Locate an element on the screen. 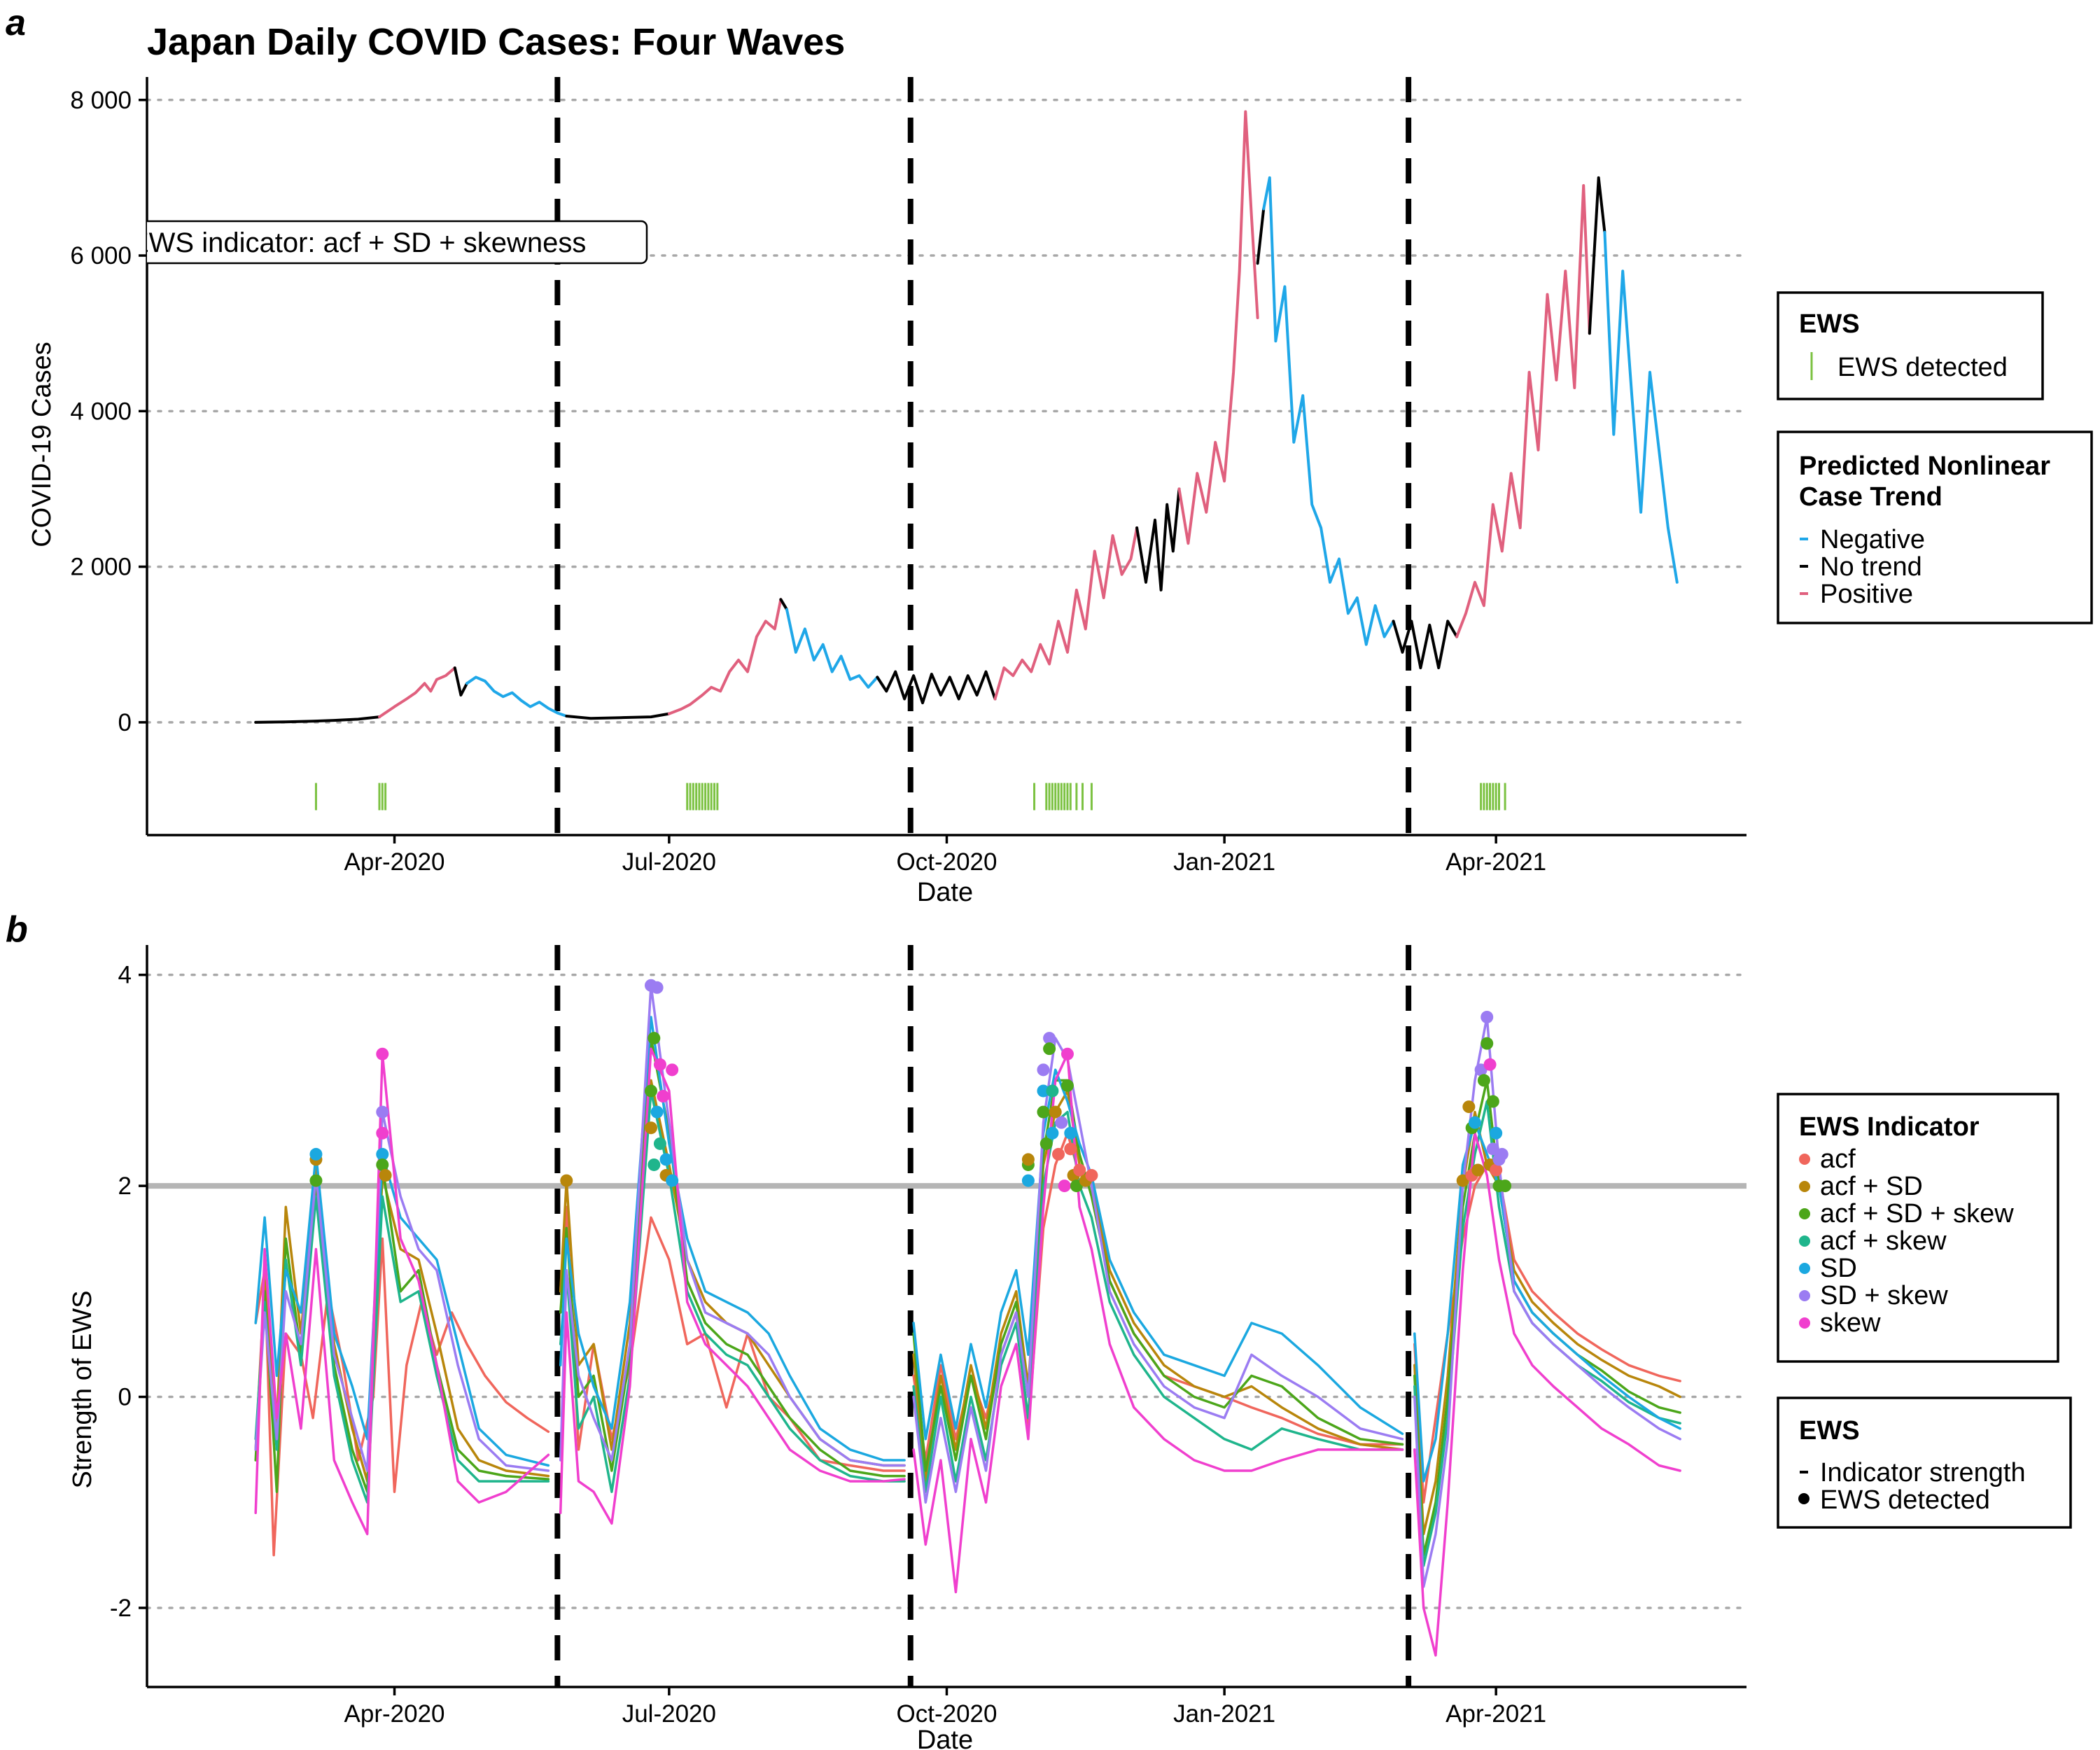 The image size is (2100, 1750). indicator-line-acf is located at coordinates (732, 1338).